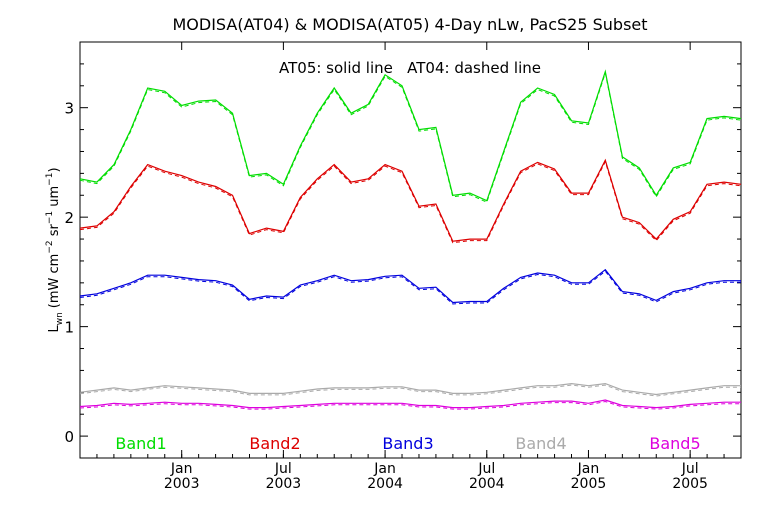  I want to click on y-axis-label-main: L, so click(54, 329).